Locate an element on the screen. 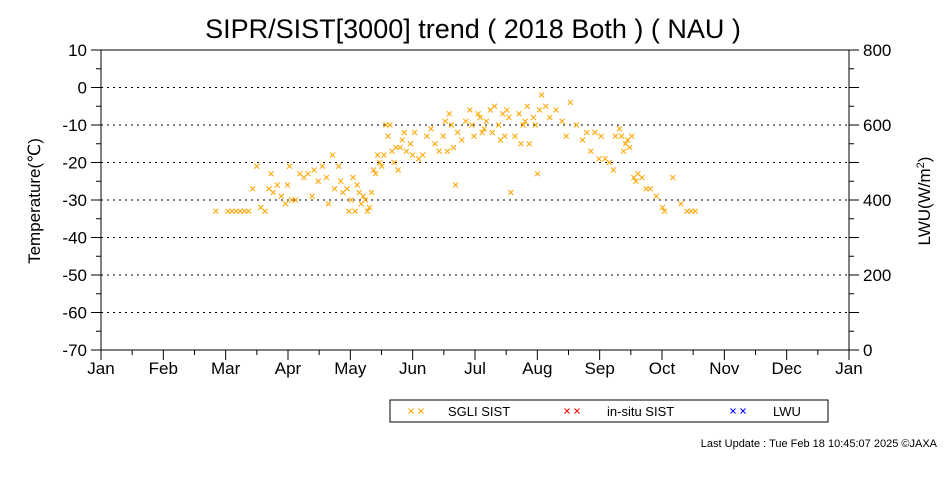 This screenshot has height=480, width=950. y-tick-label: -10 is located at coordinates (74, 125).